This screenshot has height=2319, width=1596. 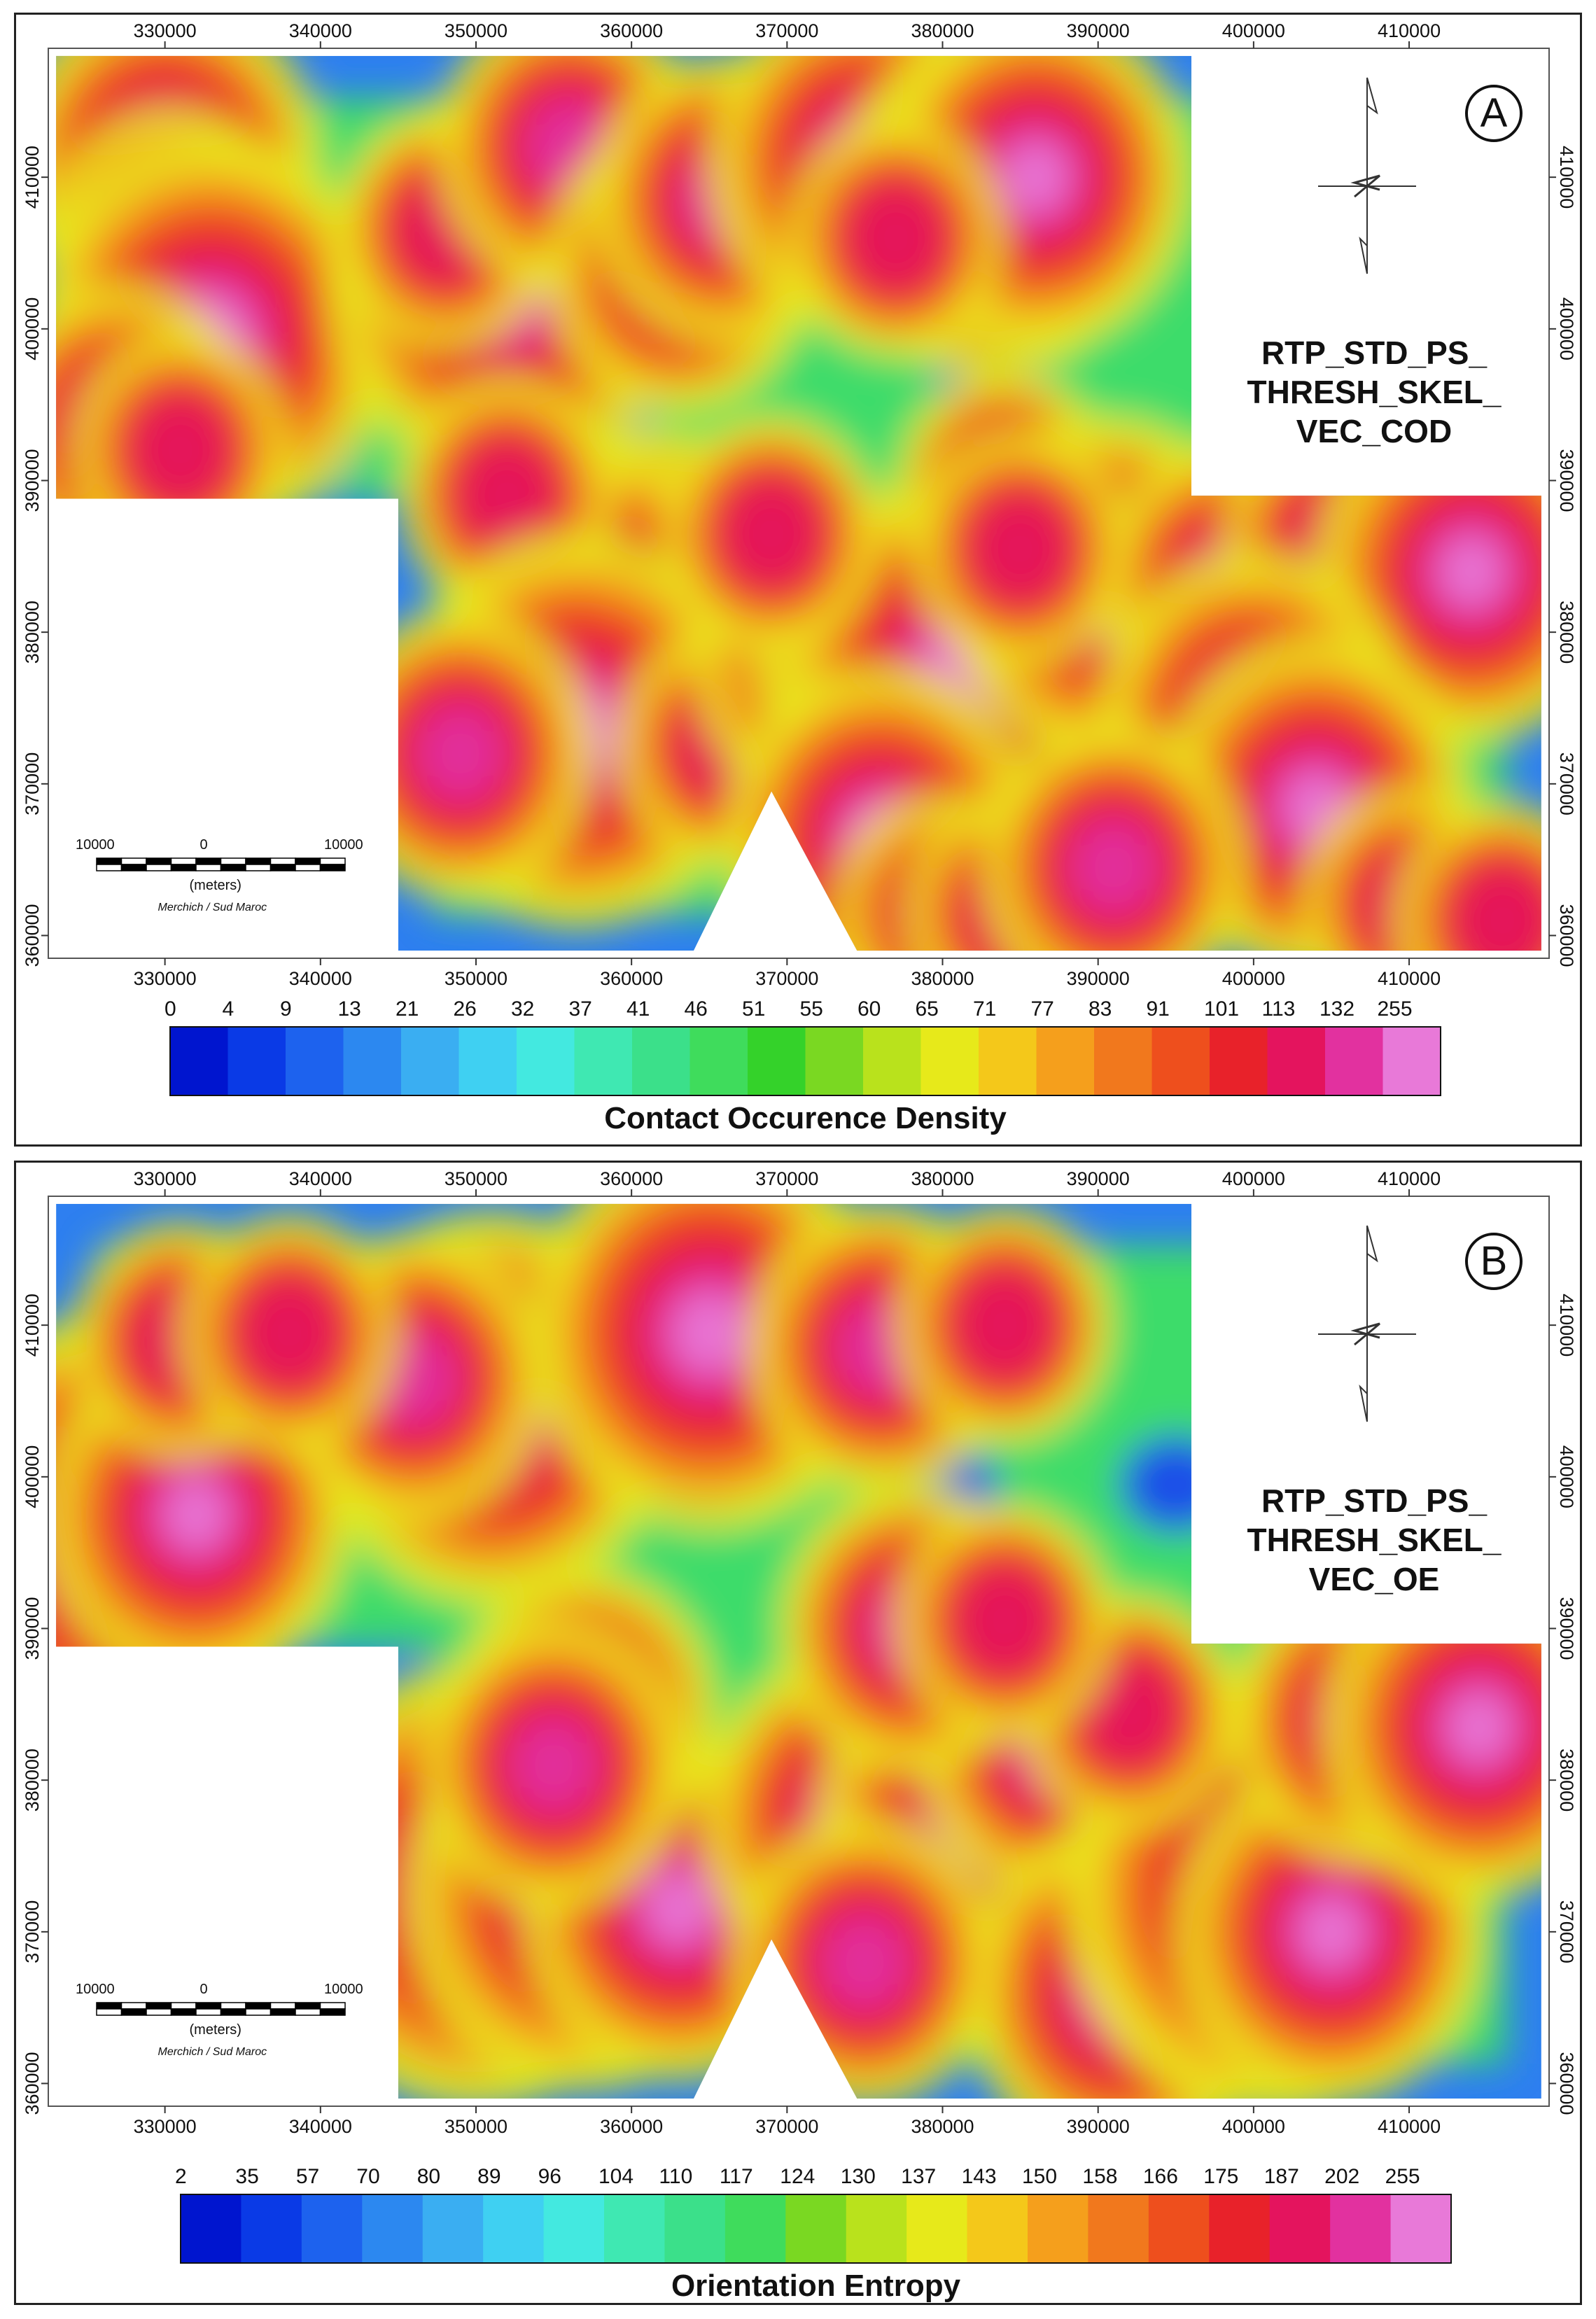 What do you see at coordinates (1367, 1323) in the screenshot?
I see `north-arrow-icon` at bounding box center [1367, 1323].